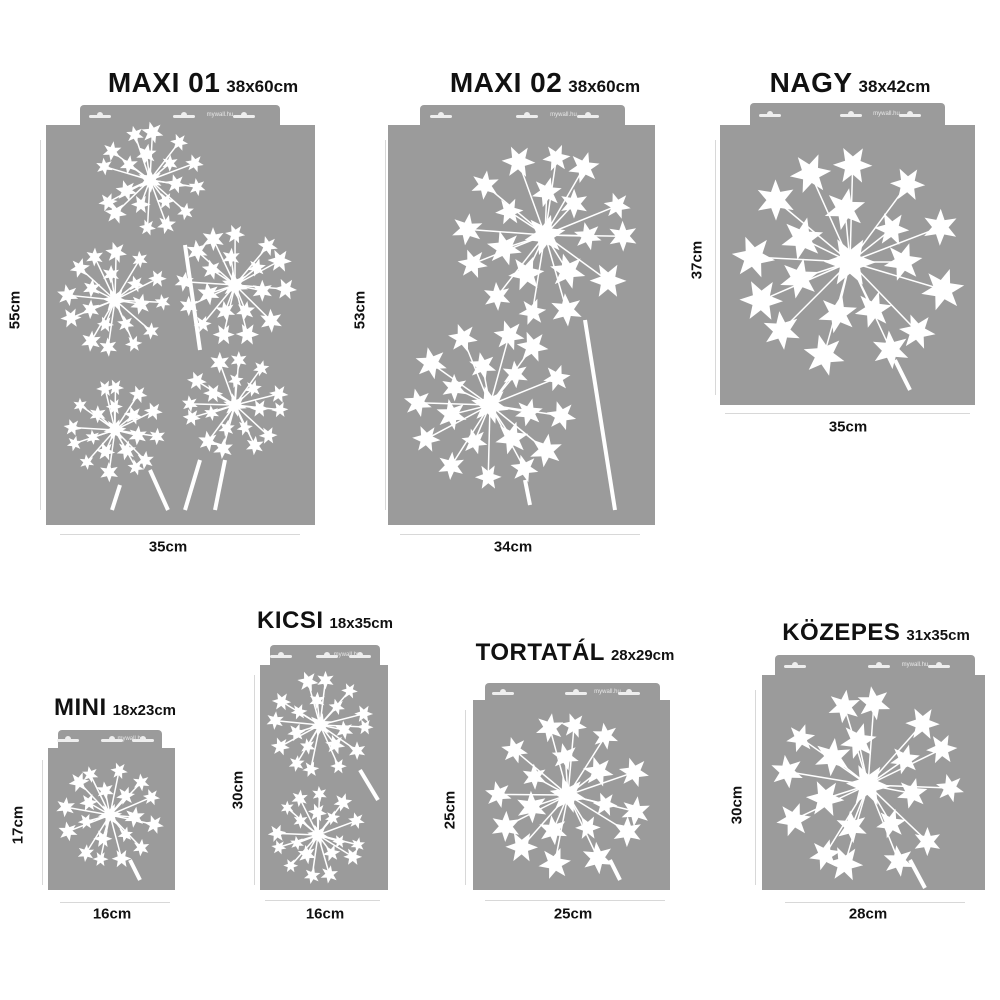 Image resolution: width=1000 pixels, height=1000 pixels. I want to click on product-title: KICSI 18x35cm, so click(325, 621).